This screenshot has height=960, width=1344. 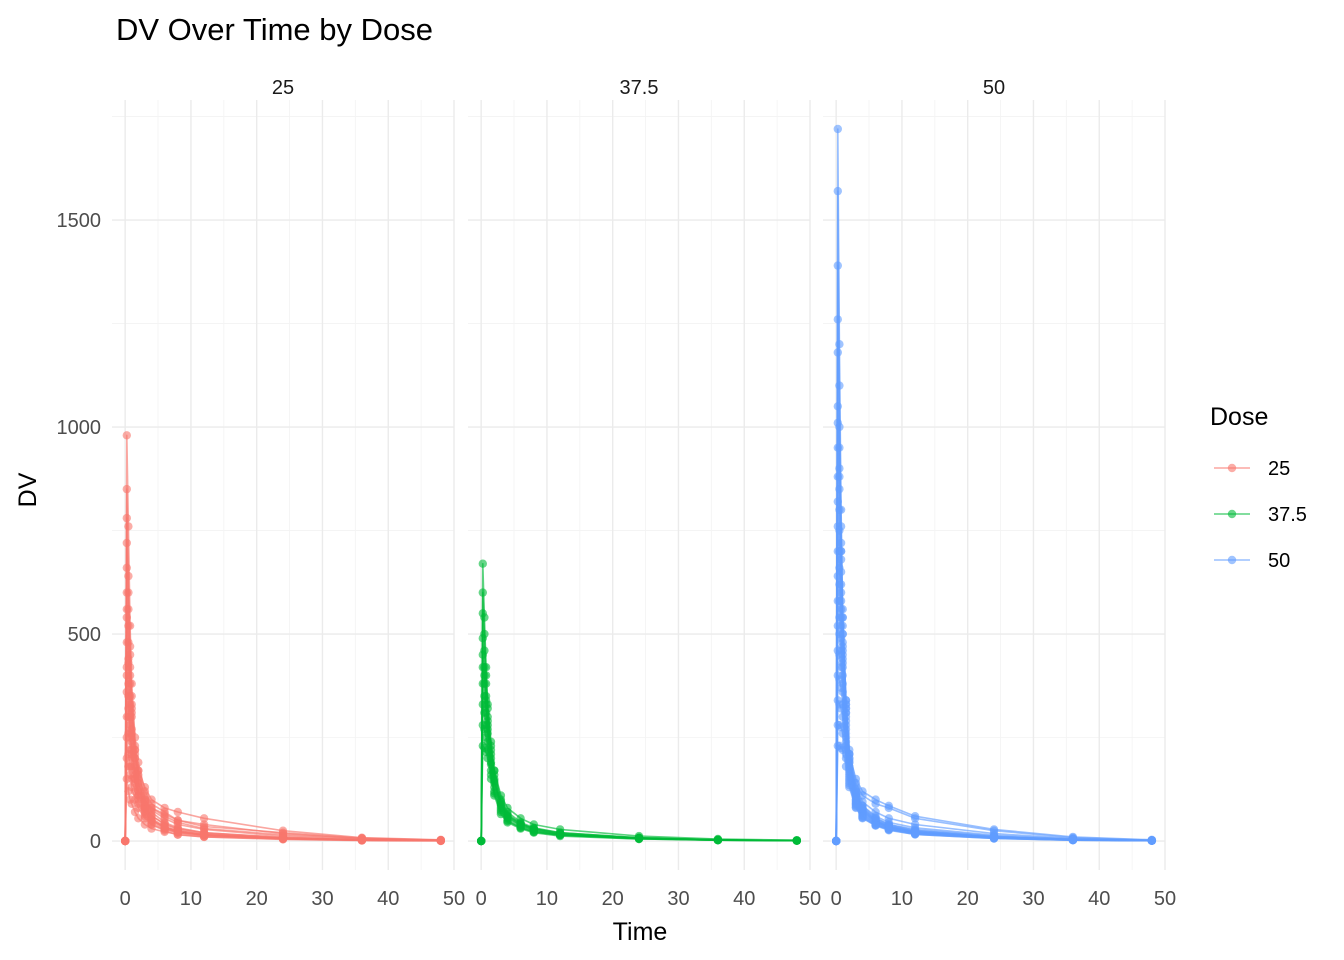 What do you see at coordinates (1287, 515) in the screenshot?
I see `legend-label: 37.5` at bounding box center [1287, 515].